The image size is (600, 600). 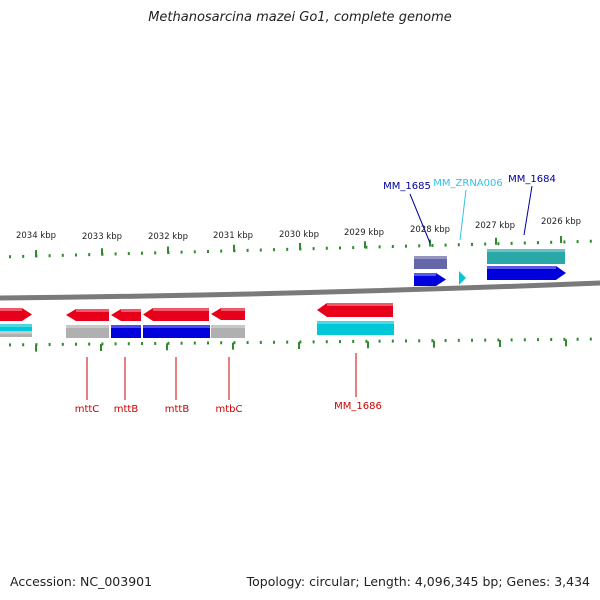 I want to click on gene-label: mttC, so click(x=87, y=409).